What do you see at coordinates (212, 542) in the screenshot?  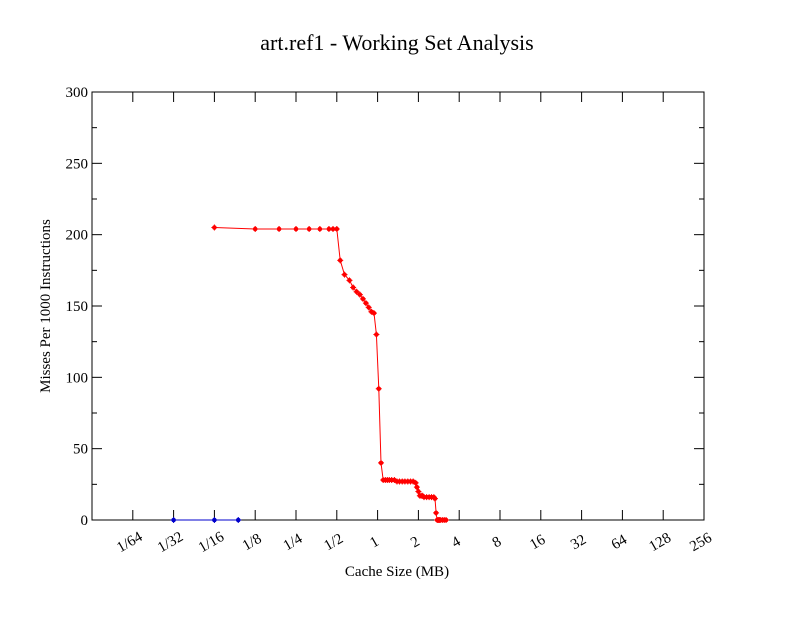 I see `x-tick-label: 1/16` at bounding box center [212, 542].